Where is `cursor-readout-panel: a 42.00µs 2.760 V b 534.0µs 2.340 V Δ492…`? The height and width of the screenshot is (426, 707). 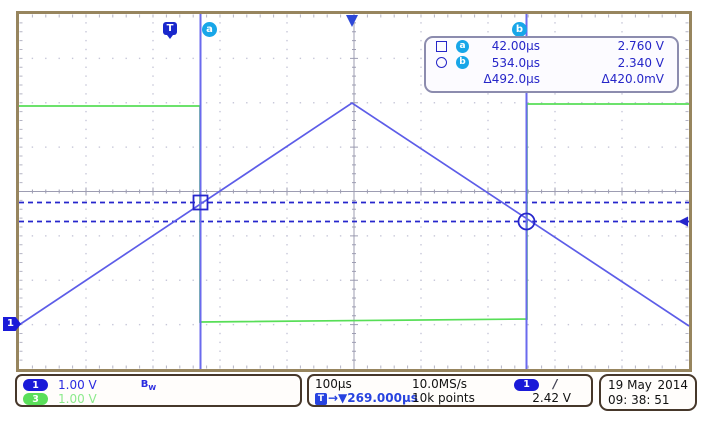 cursor-readout-panel: a 42.00µs 2.760 V b 534.0µs 2.340 V Δ492… is located at coordinates (551, 64).